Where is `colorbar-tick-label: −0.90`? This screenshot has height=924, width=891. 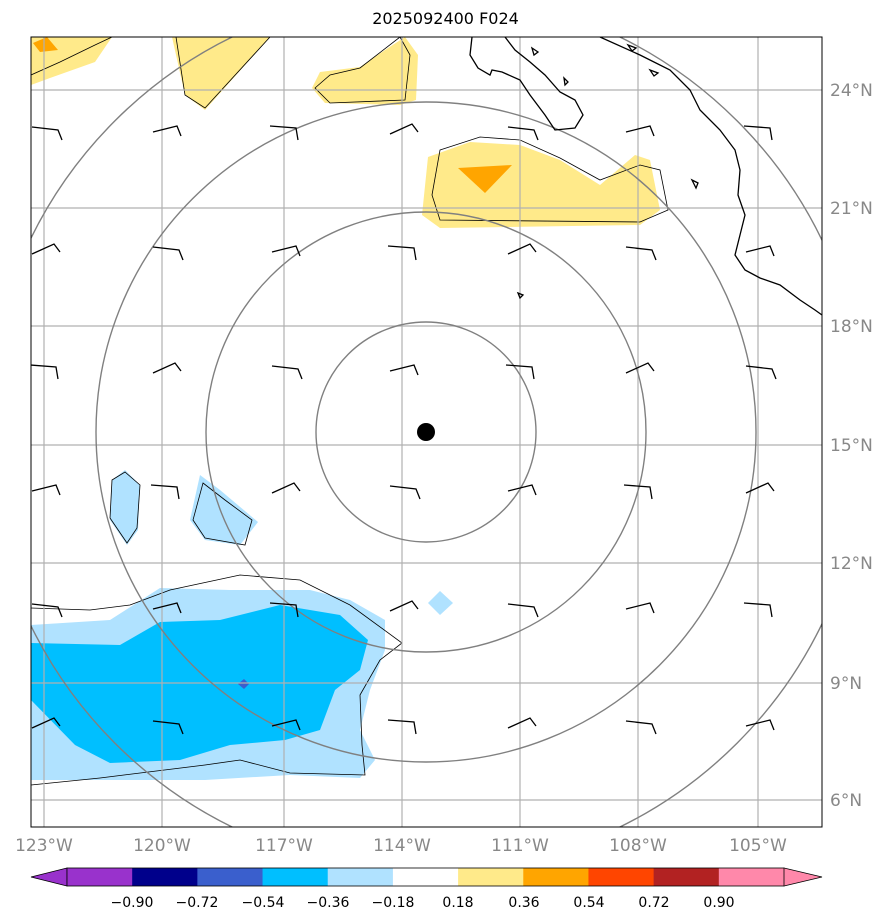 colorbar-tick-label: −0.90 is located at coordinates (132, 903).